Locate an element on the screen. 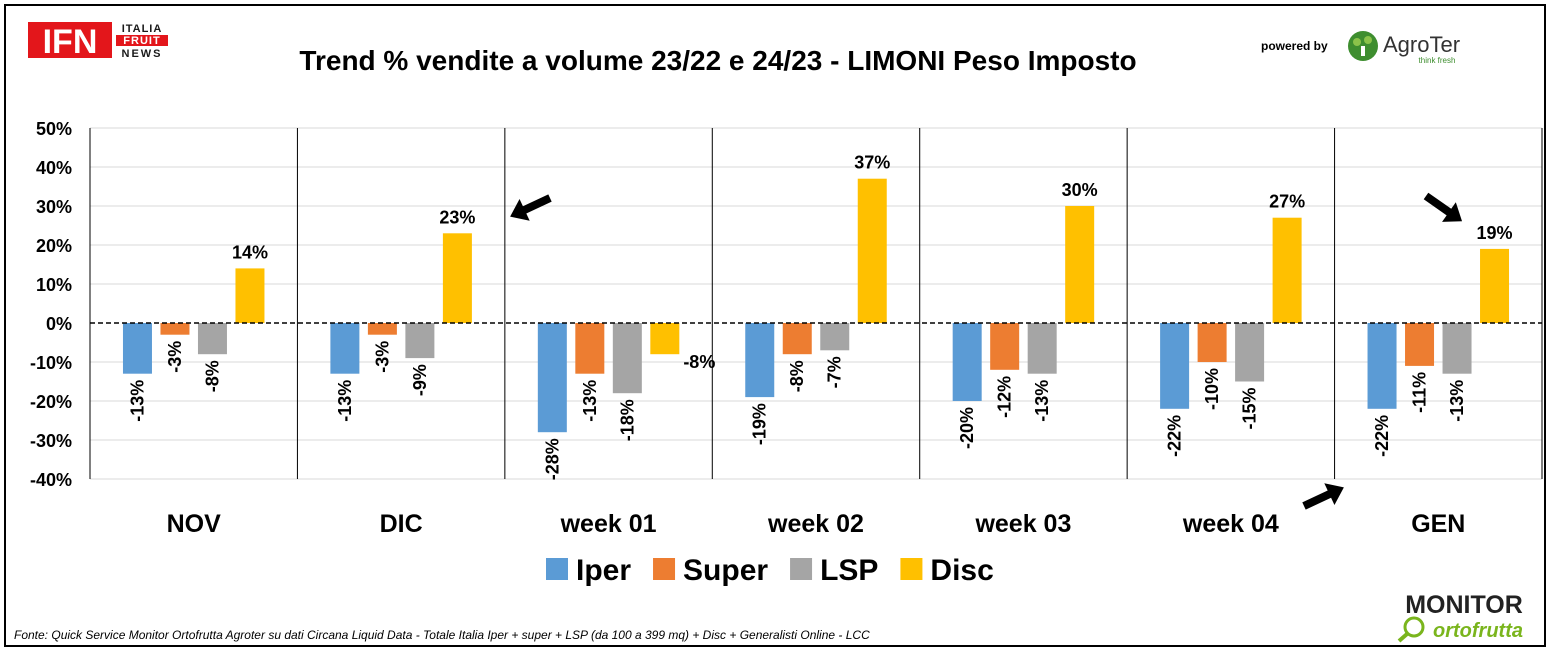 The height and width of the screenshot is (653, 1552). x-tick-label: DIC is located at coordinates (401, 524).